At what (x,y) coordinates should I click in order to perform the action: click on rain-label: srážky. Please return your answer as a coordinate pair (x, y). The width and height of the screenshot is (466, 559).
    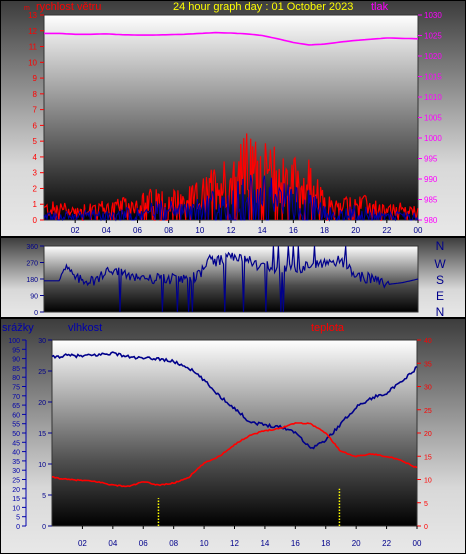
    Looking at the image, I should click on (18, 328).